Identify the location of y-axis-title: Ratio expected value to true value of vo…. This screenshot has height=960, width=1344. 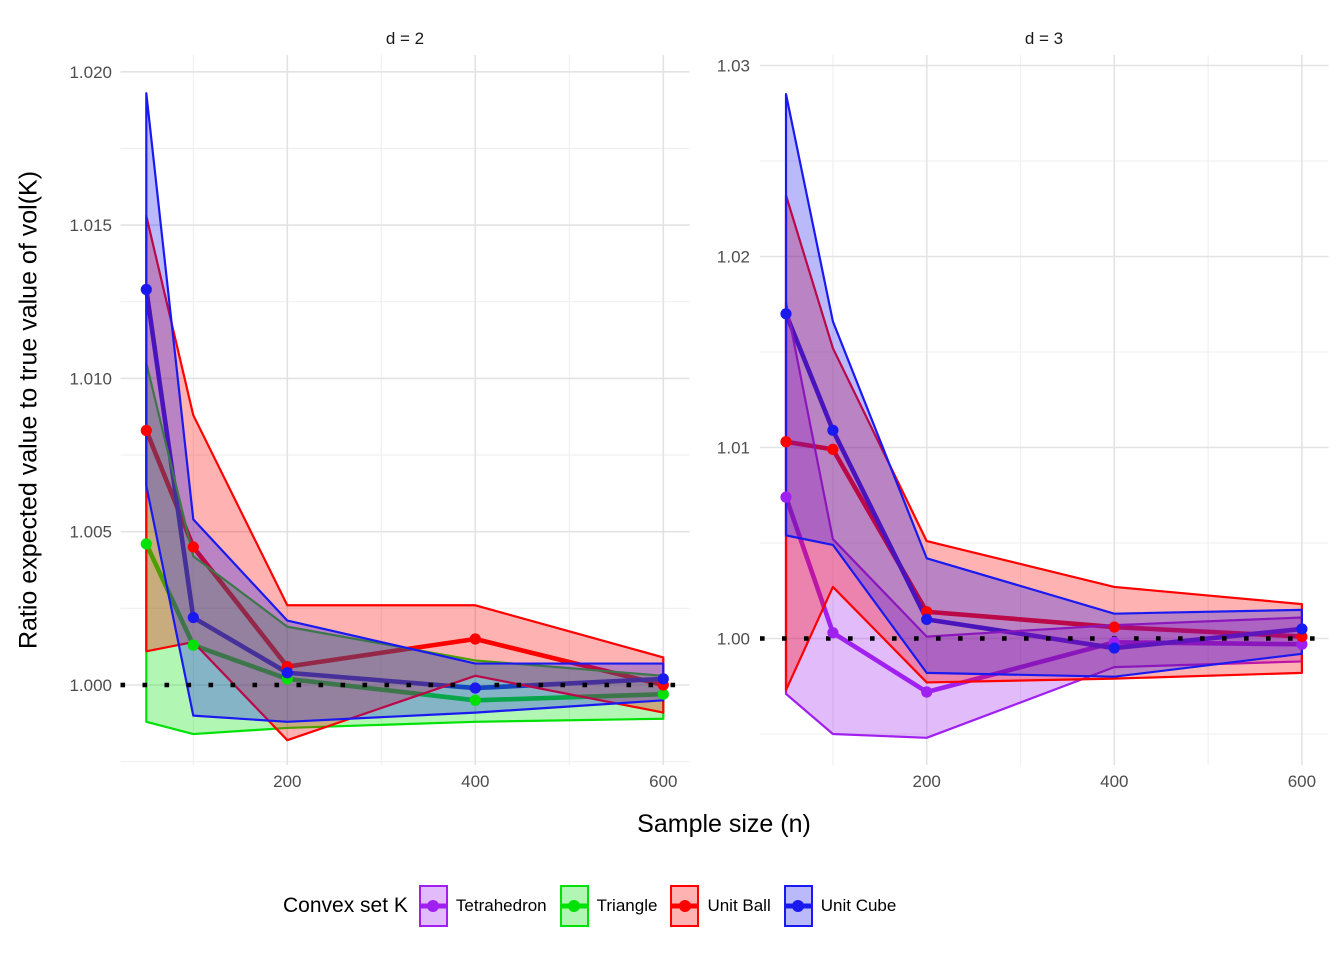
(28, 410).